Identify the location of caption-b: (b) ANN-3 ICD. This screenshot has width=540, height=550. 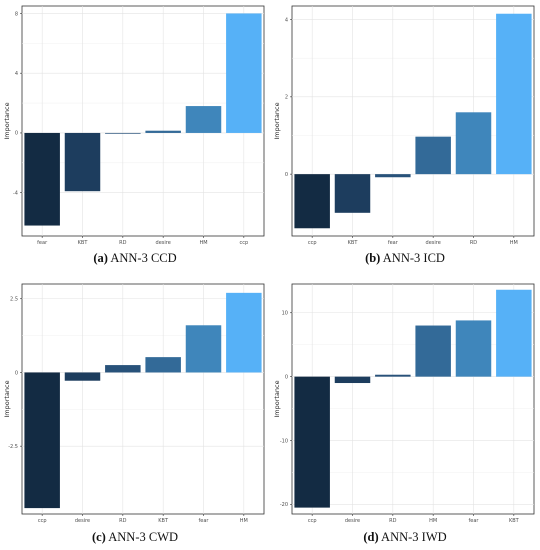
(405, 258).